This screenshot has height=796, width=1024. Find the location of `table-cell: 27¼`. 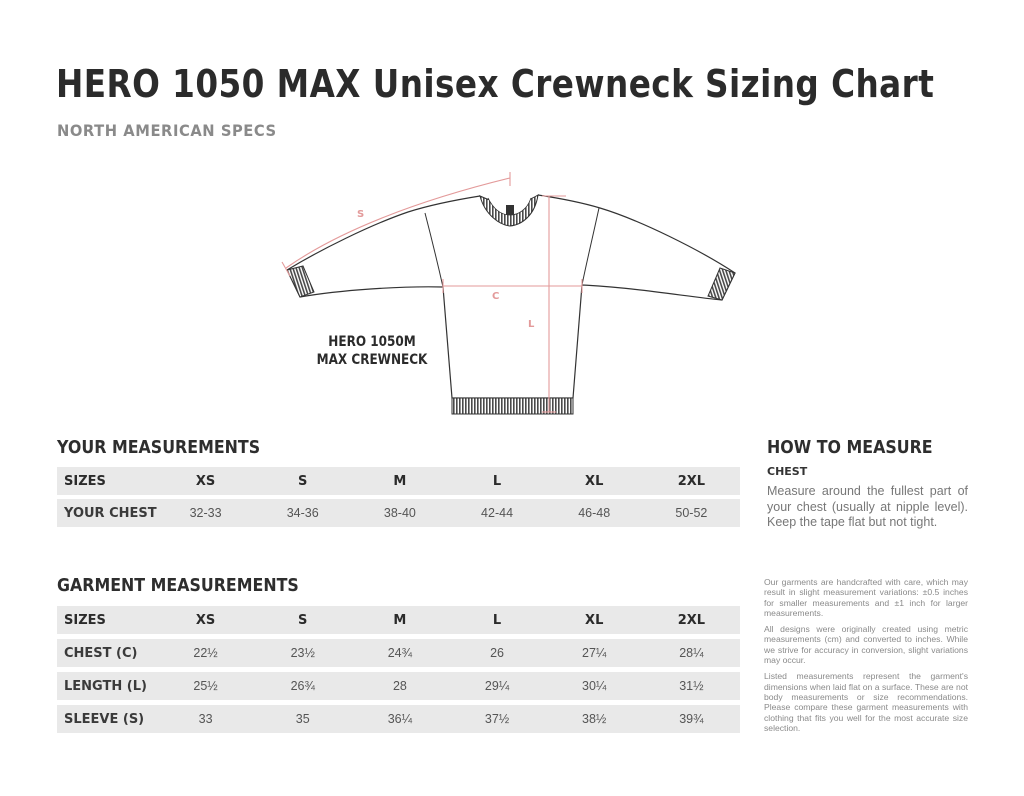

table-cell: 27¼ is located at coordinates (594, 653).